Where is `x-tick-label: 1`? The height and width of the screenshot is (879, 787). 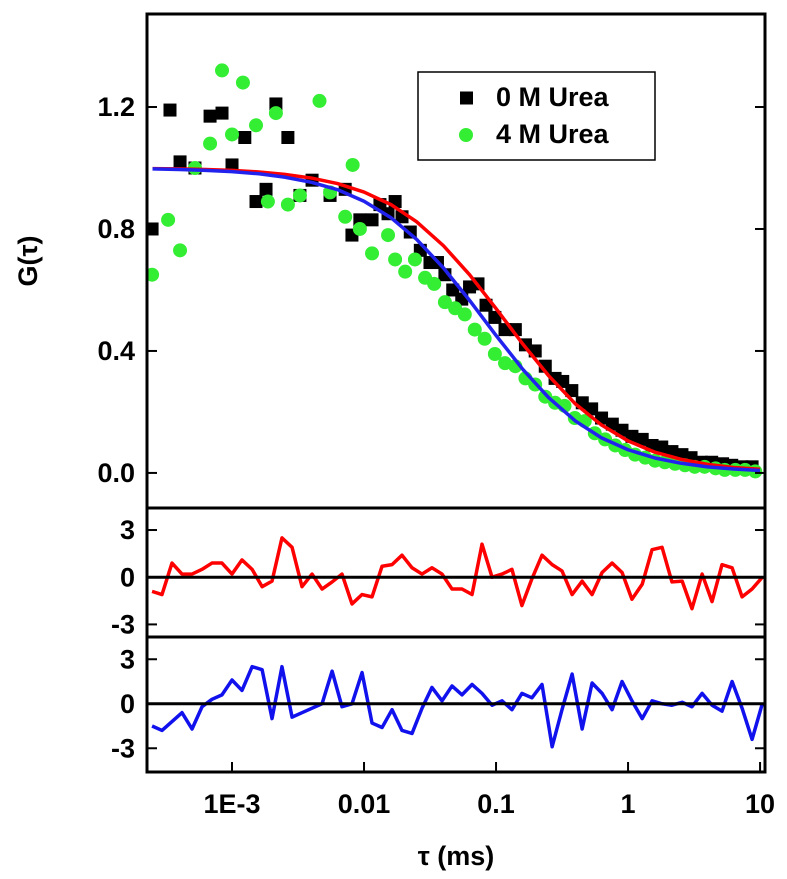 x-tick-label: 1 is located at coordinates (628, 804).